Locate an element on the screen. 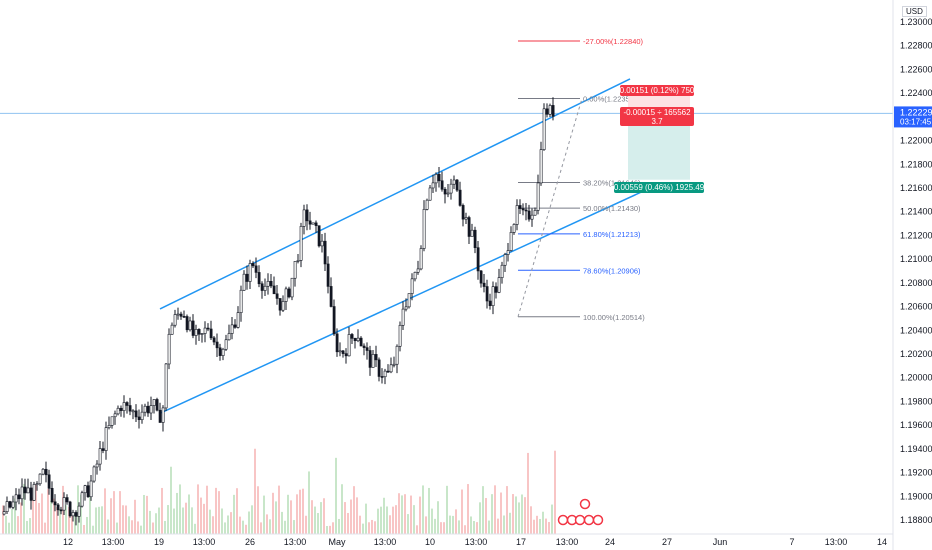  price-tick-label: 1.21600 is located at coordinates (916, 188).